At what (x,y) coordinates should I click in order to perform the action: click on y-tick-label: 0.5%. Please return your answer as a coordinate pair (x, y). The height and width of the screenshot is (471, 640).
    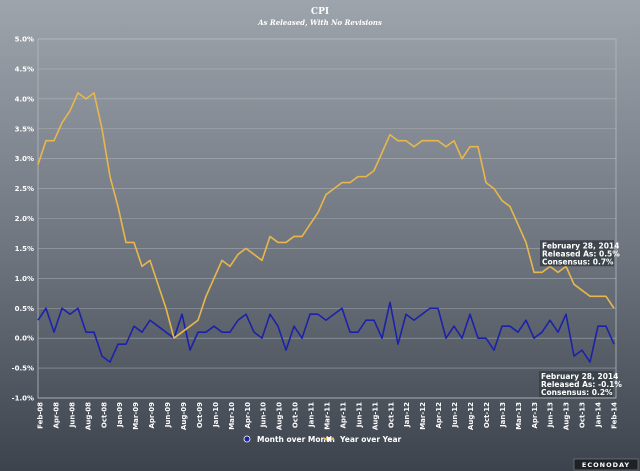
    Looking at the image, I should click on (24, 309).